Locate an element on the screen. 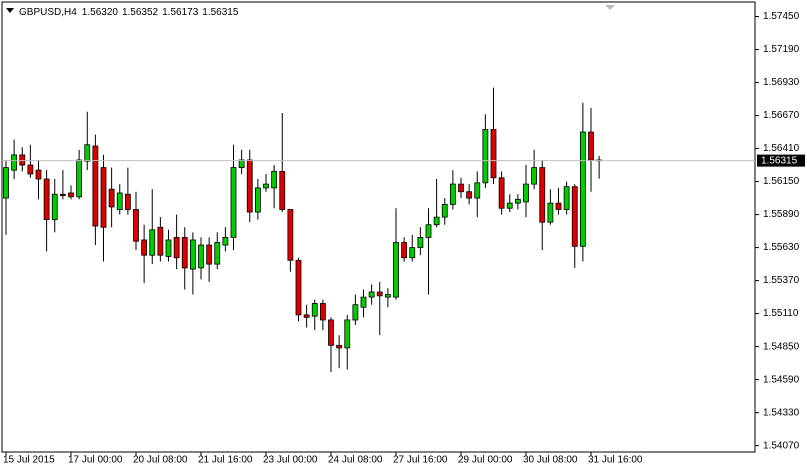 The height and width of the screenshot is (470, 807). y-tick-label: 1.54330 is located at coordinates (781, 412).